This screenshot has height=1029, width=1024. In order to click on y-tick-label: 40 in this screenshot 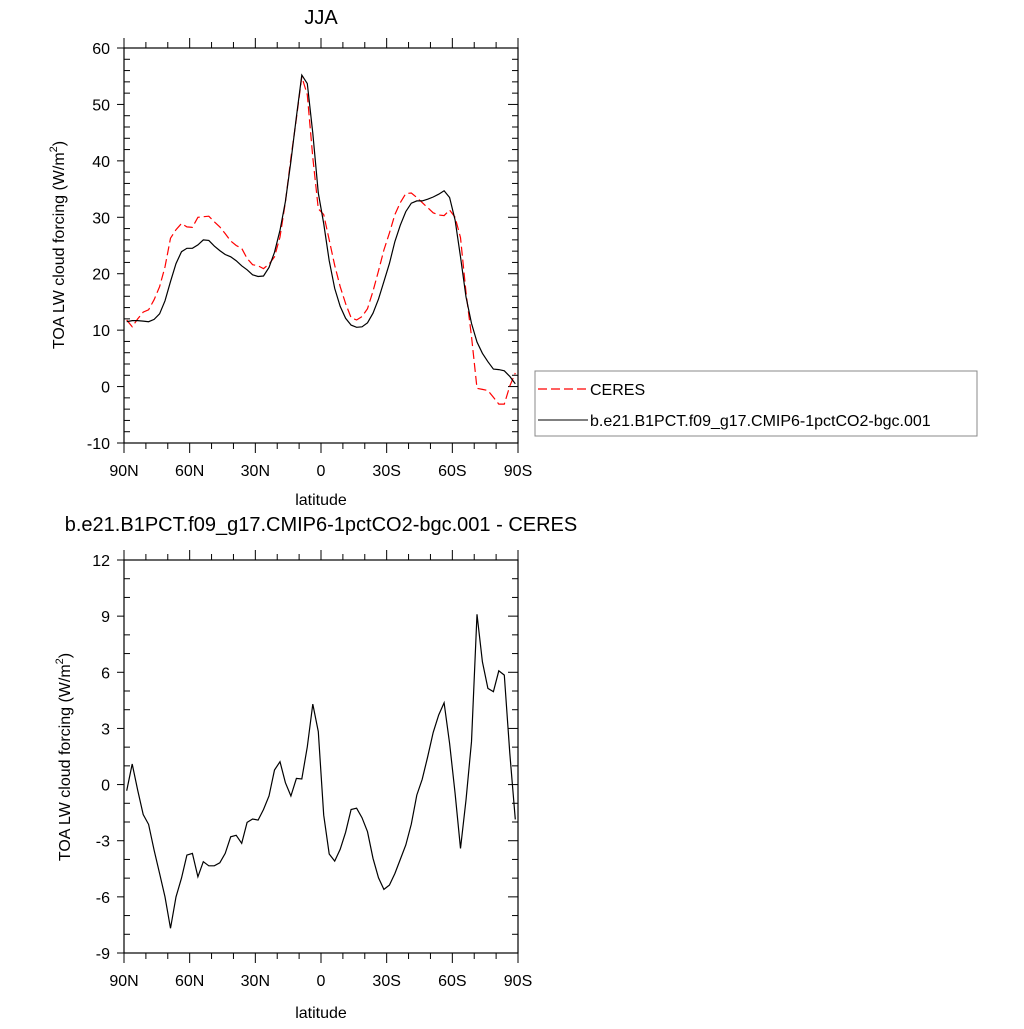, I will do `click(101, 162)`.